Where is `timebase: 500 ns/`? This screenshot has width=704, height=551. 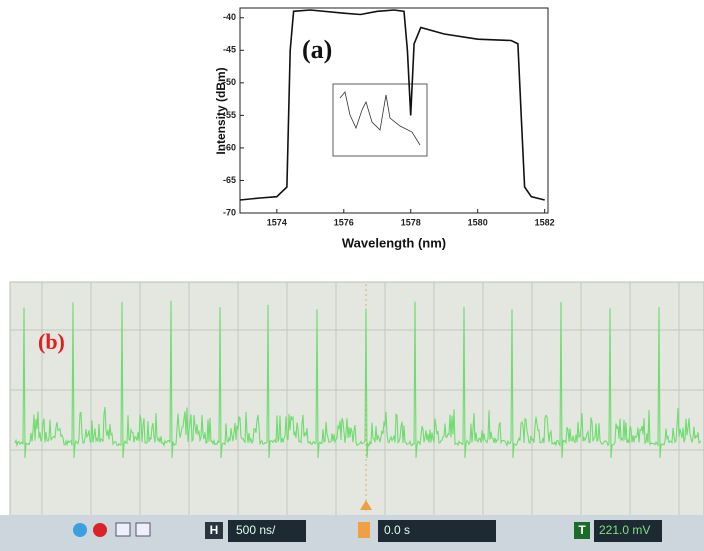
timebase: 500 ns/ is located at coordinates (256, 530).